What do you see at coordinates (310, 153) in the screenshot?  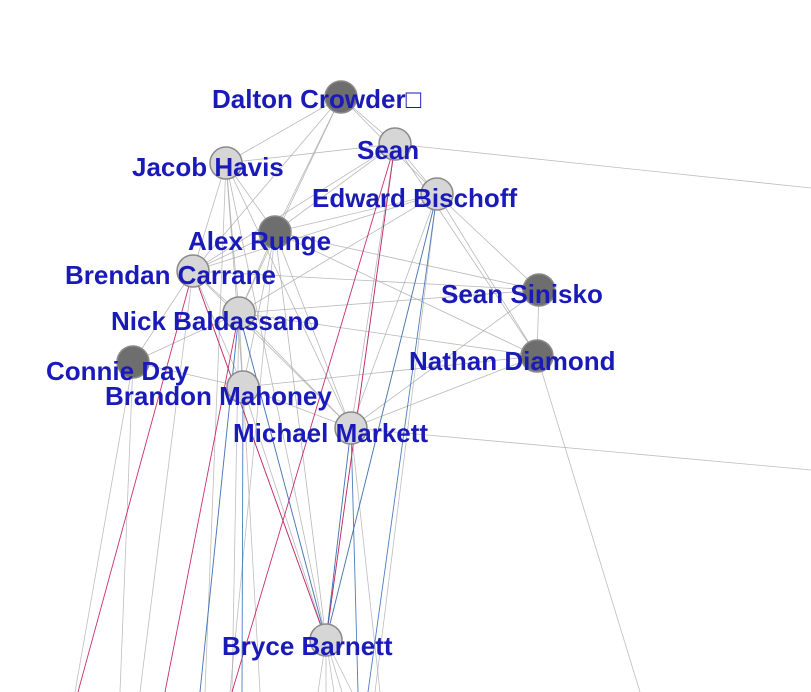 I see `edge-sean-jacob` at bounding box center [310, 153].